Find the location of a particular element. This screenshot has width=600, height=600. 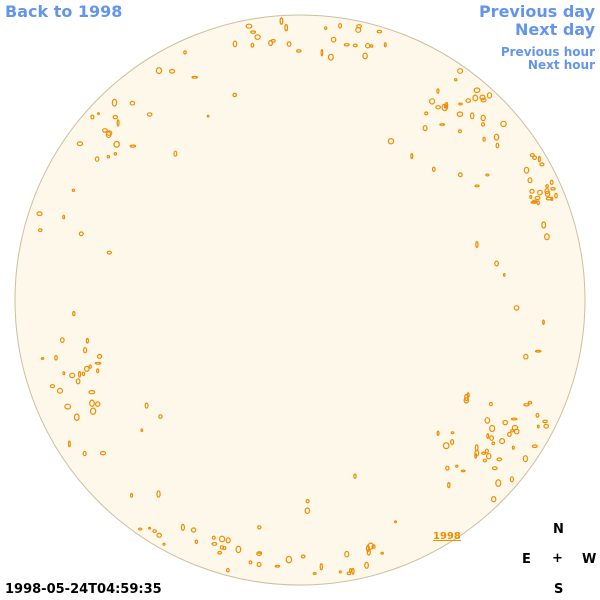

compass-west: W is located at coordinates (589, 559).